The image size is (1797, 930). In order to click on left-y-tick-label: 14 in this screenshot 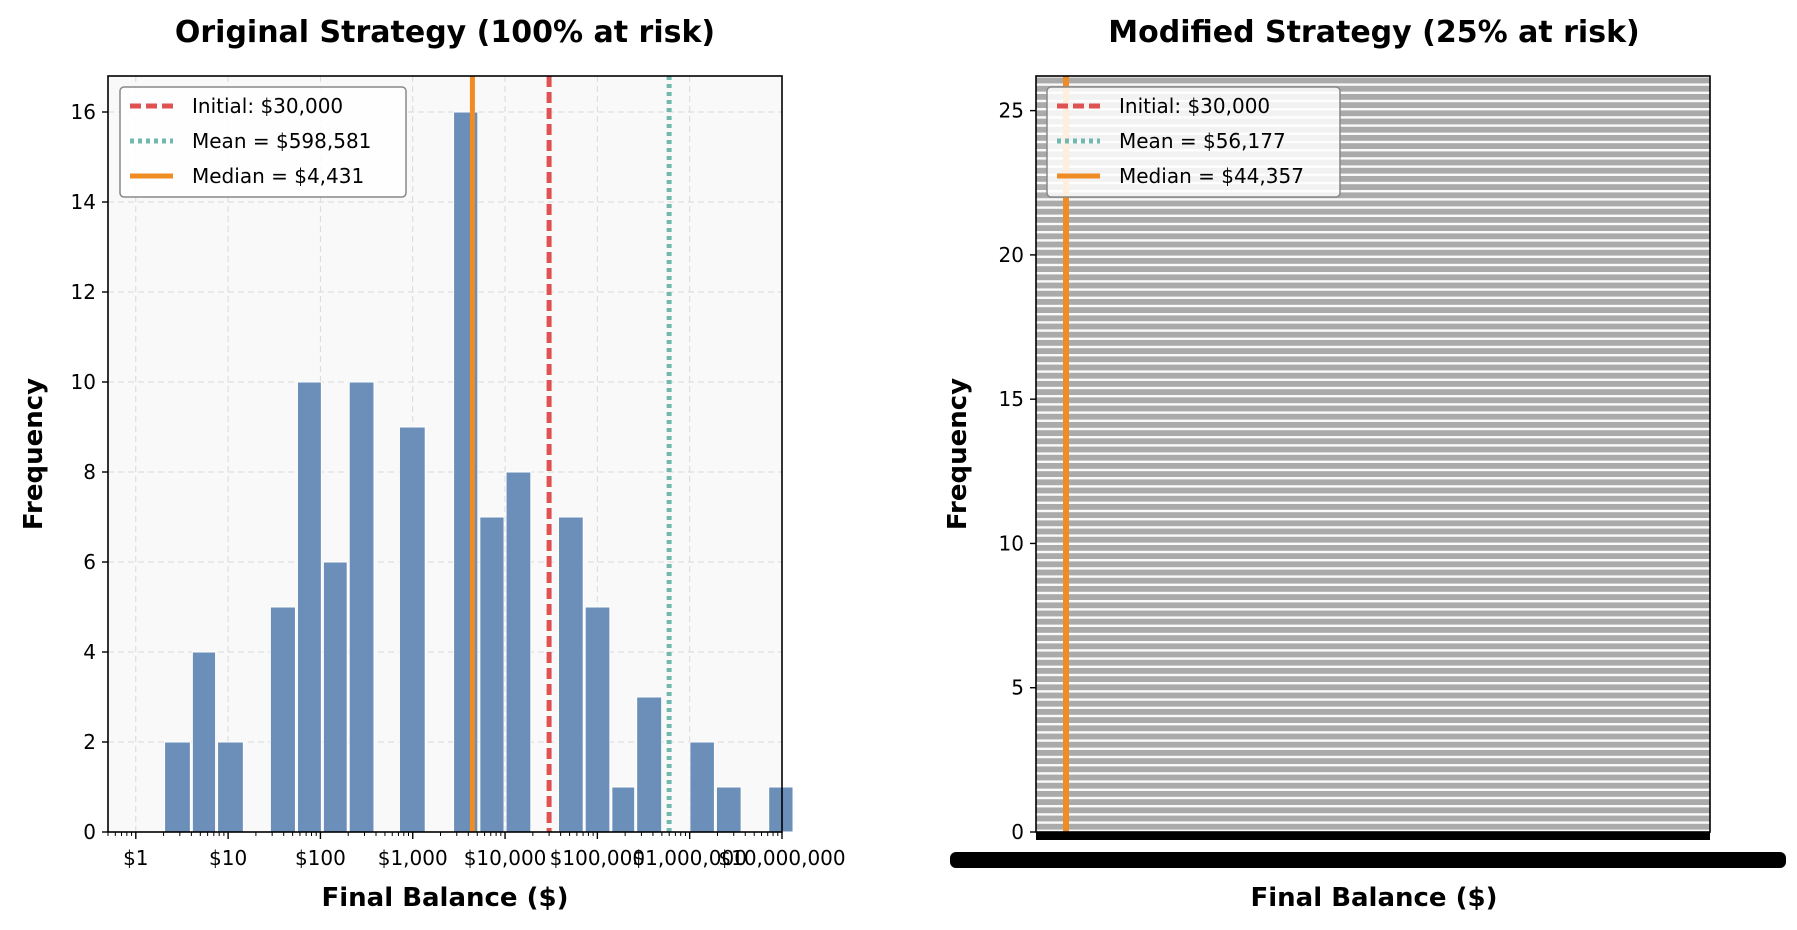, I will do `click(83, 202)`.